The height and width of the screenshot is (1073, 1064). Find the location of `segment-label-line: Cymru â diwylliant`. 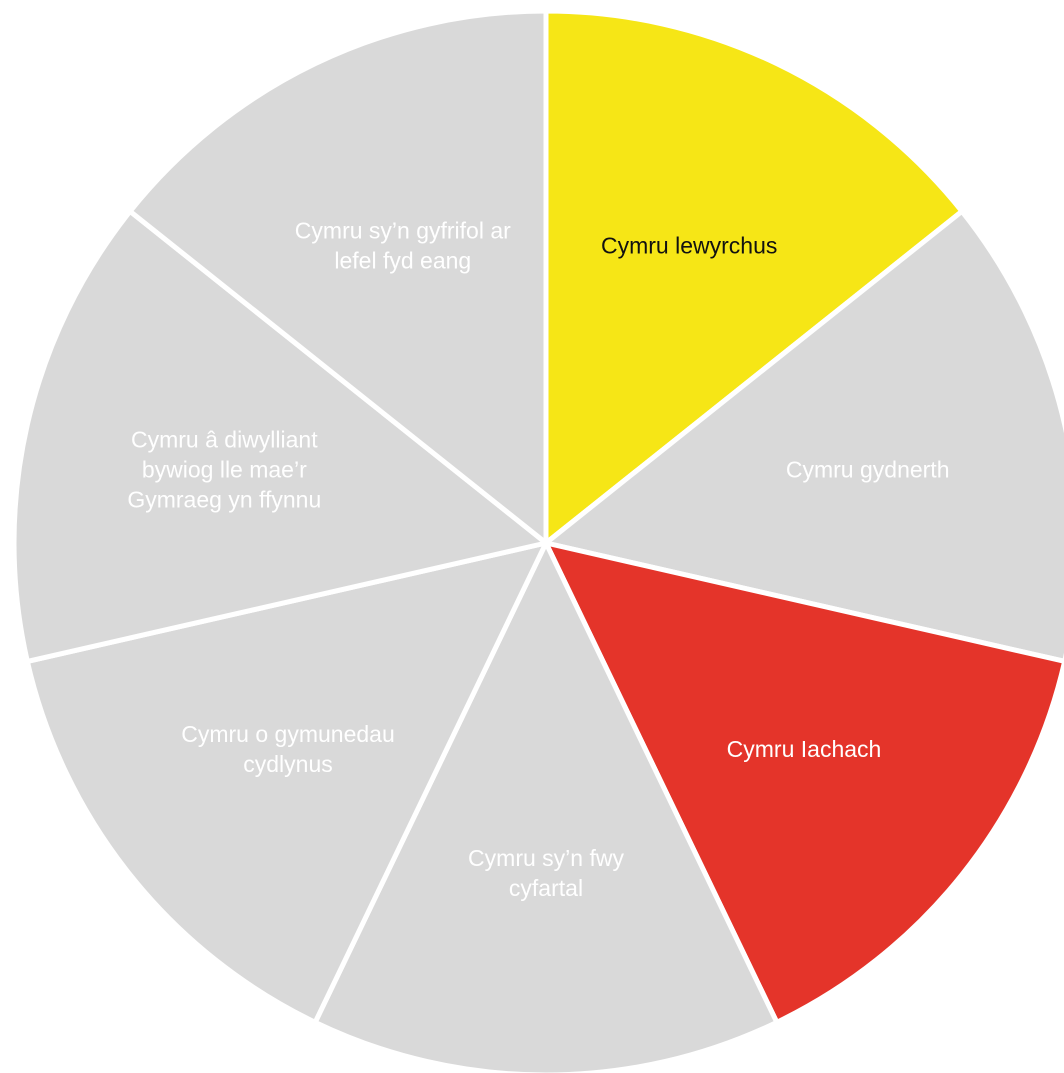

segment-label-line: Cymru â diwylliant is located at coordinates (224, 440).